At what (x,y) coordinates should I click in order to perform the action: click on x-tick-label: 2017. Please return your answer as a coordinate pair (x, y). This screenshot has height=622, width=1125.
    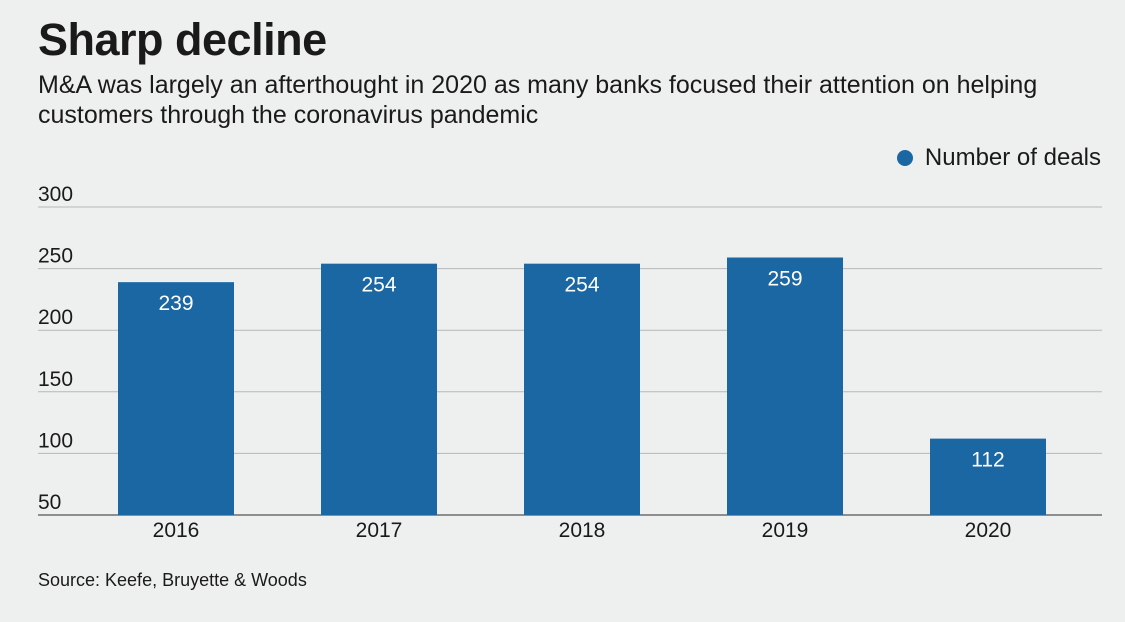
    Looking at the image, I should click on (379, 530).